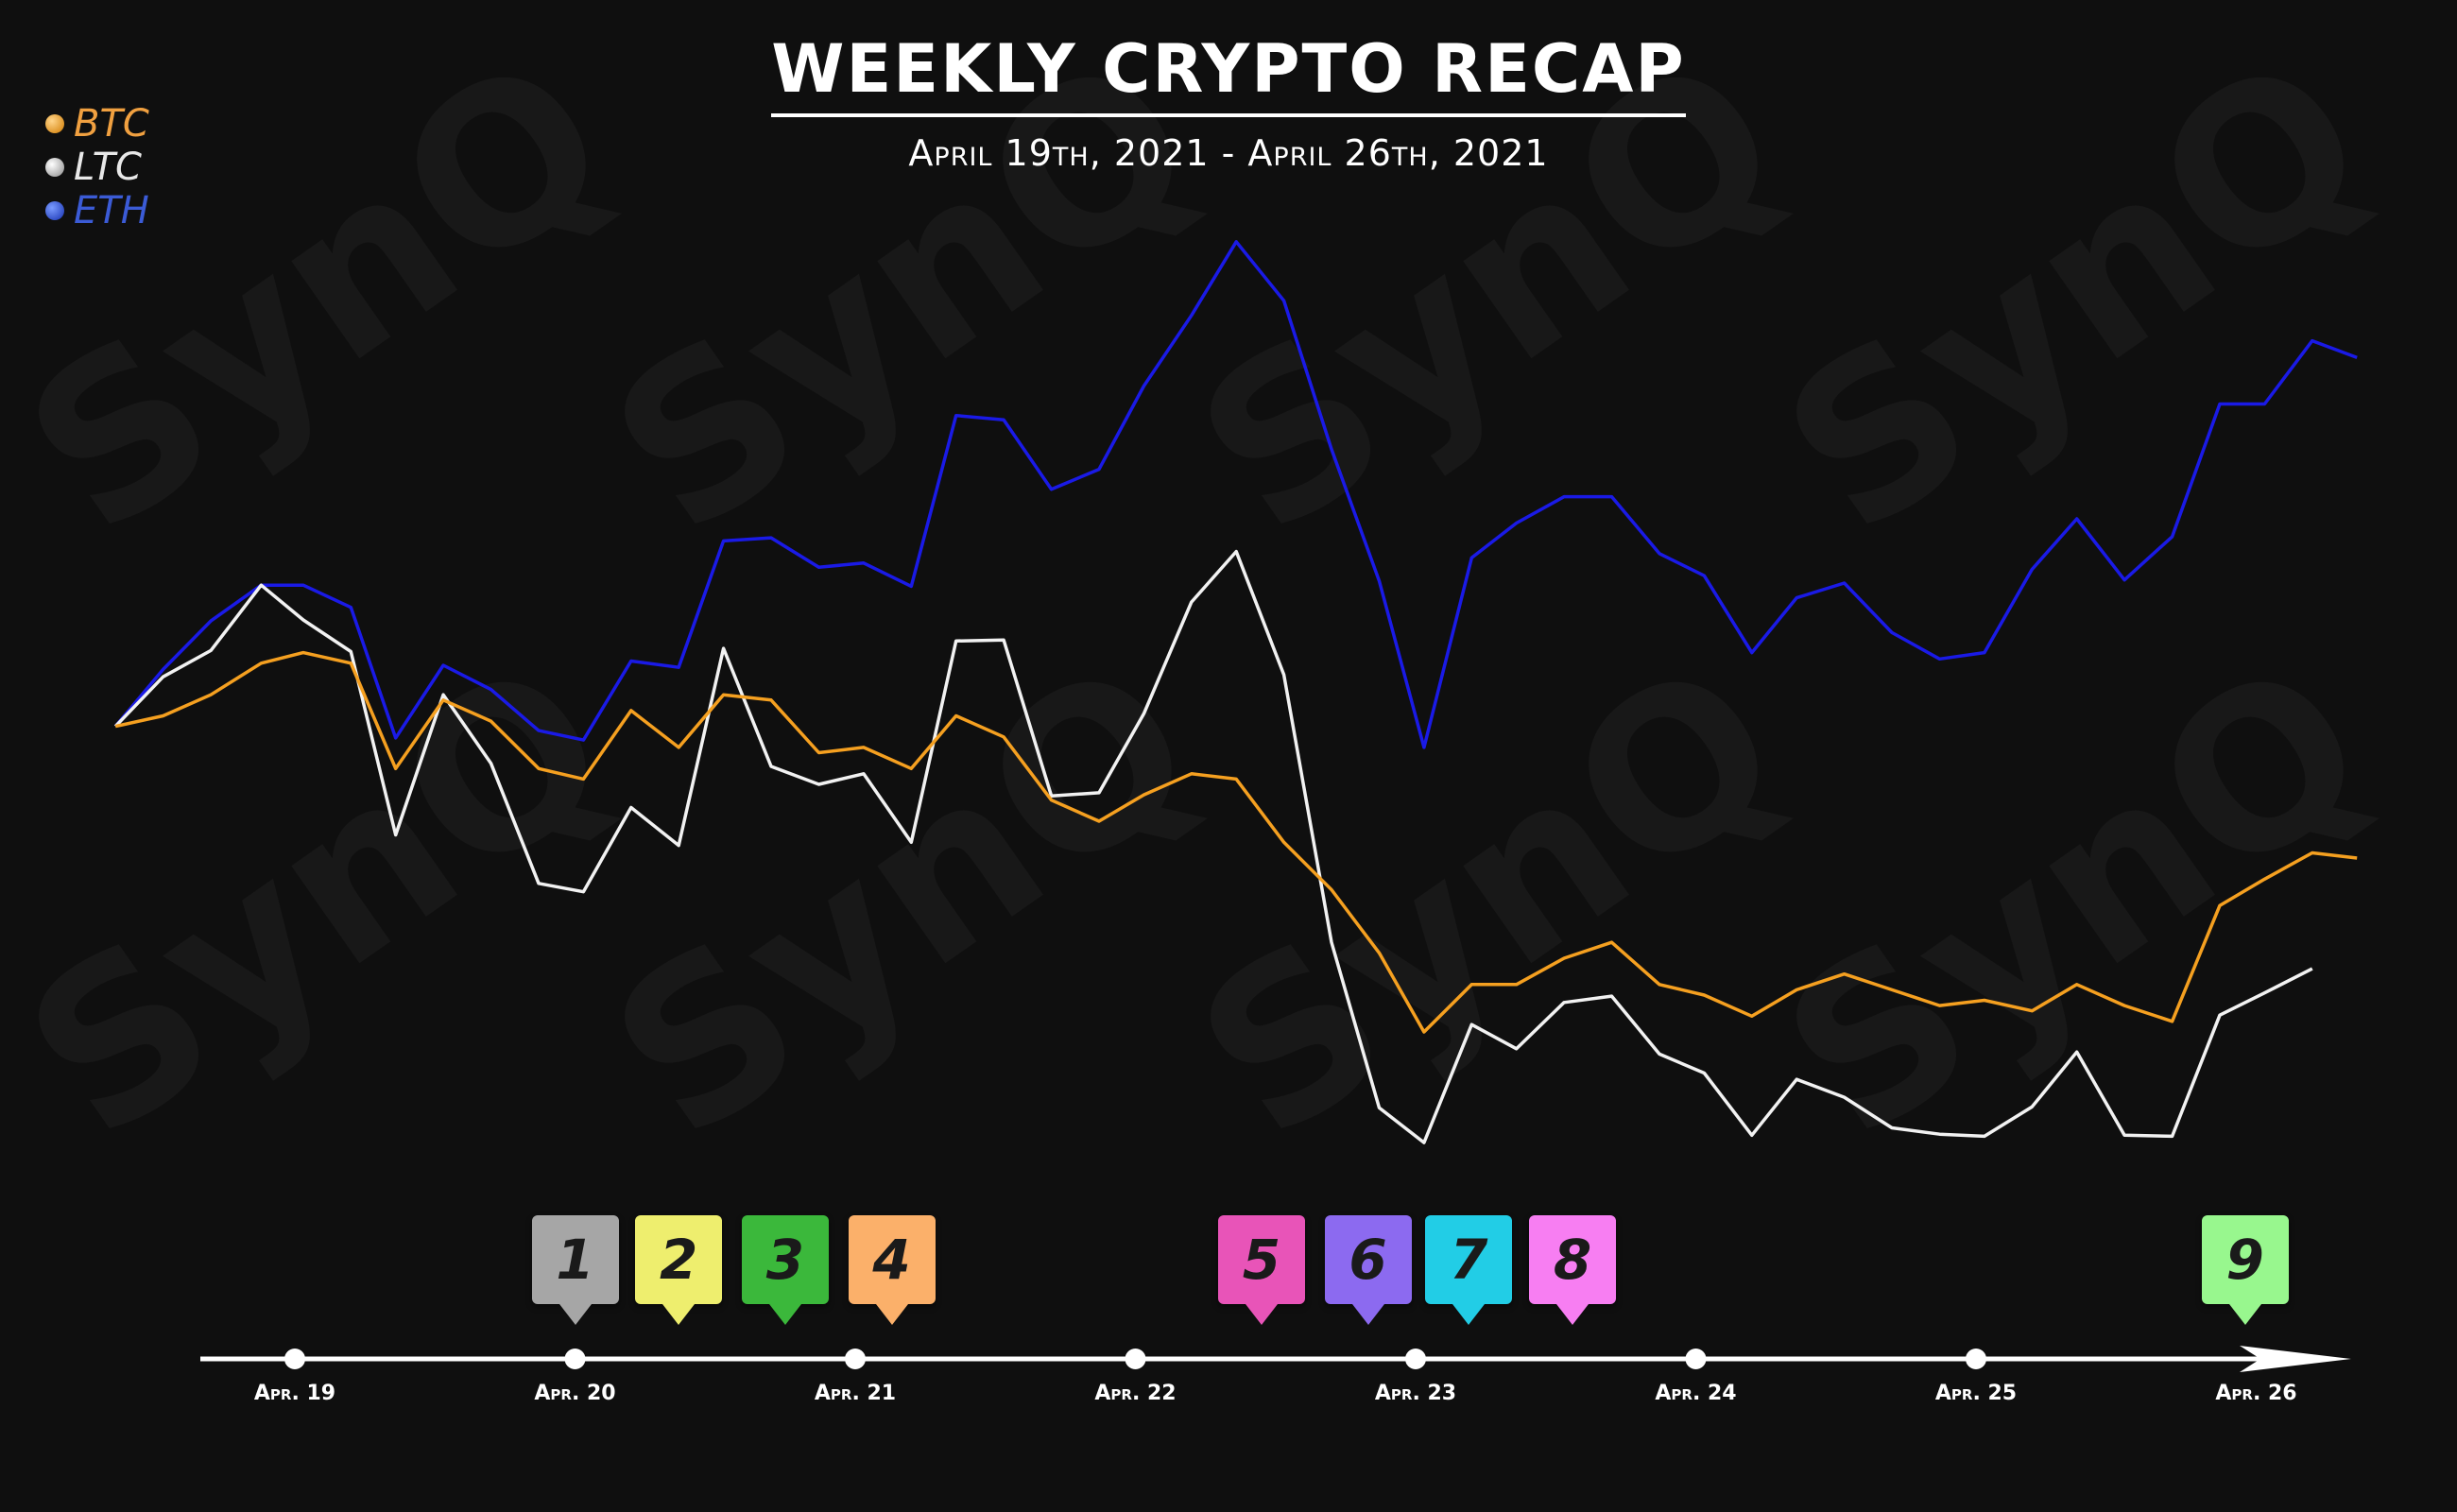 The image size is (2457, 1512). What do you see at coordinates (1261, 1270) in the screenshot?
I see `event-marker-5: 5` at bounding box center [1261, 1270].